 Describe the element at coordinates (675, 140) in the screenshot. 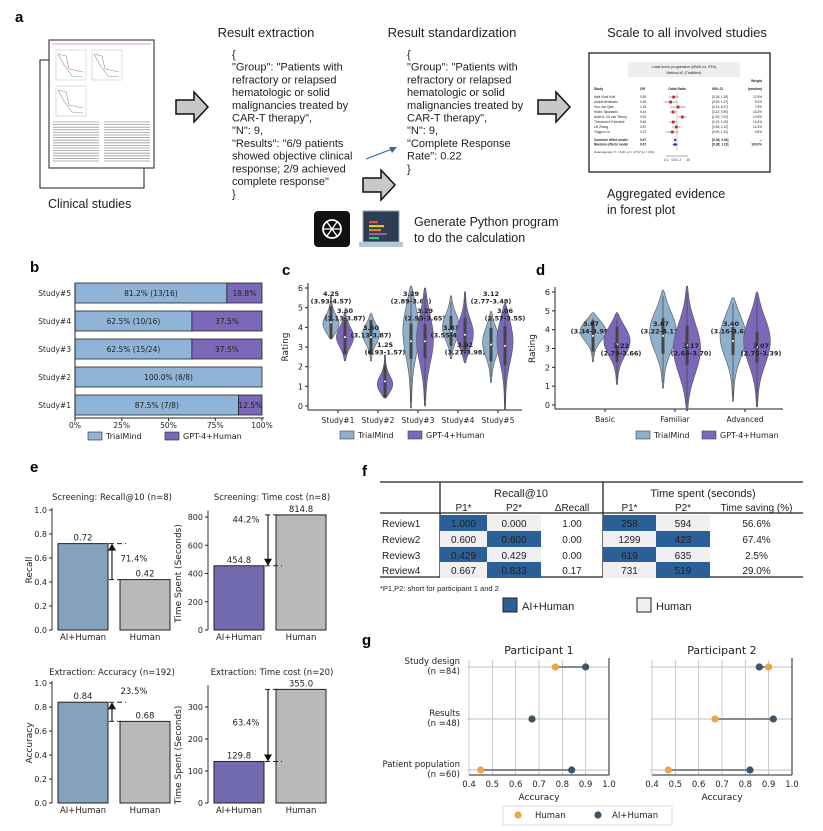

I see `forest-diamond` at that location.